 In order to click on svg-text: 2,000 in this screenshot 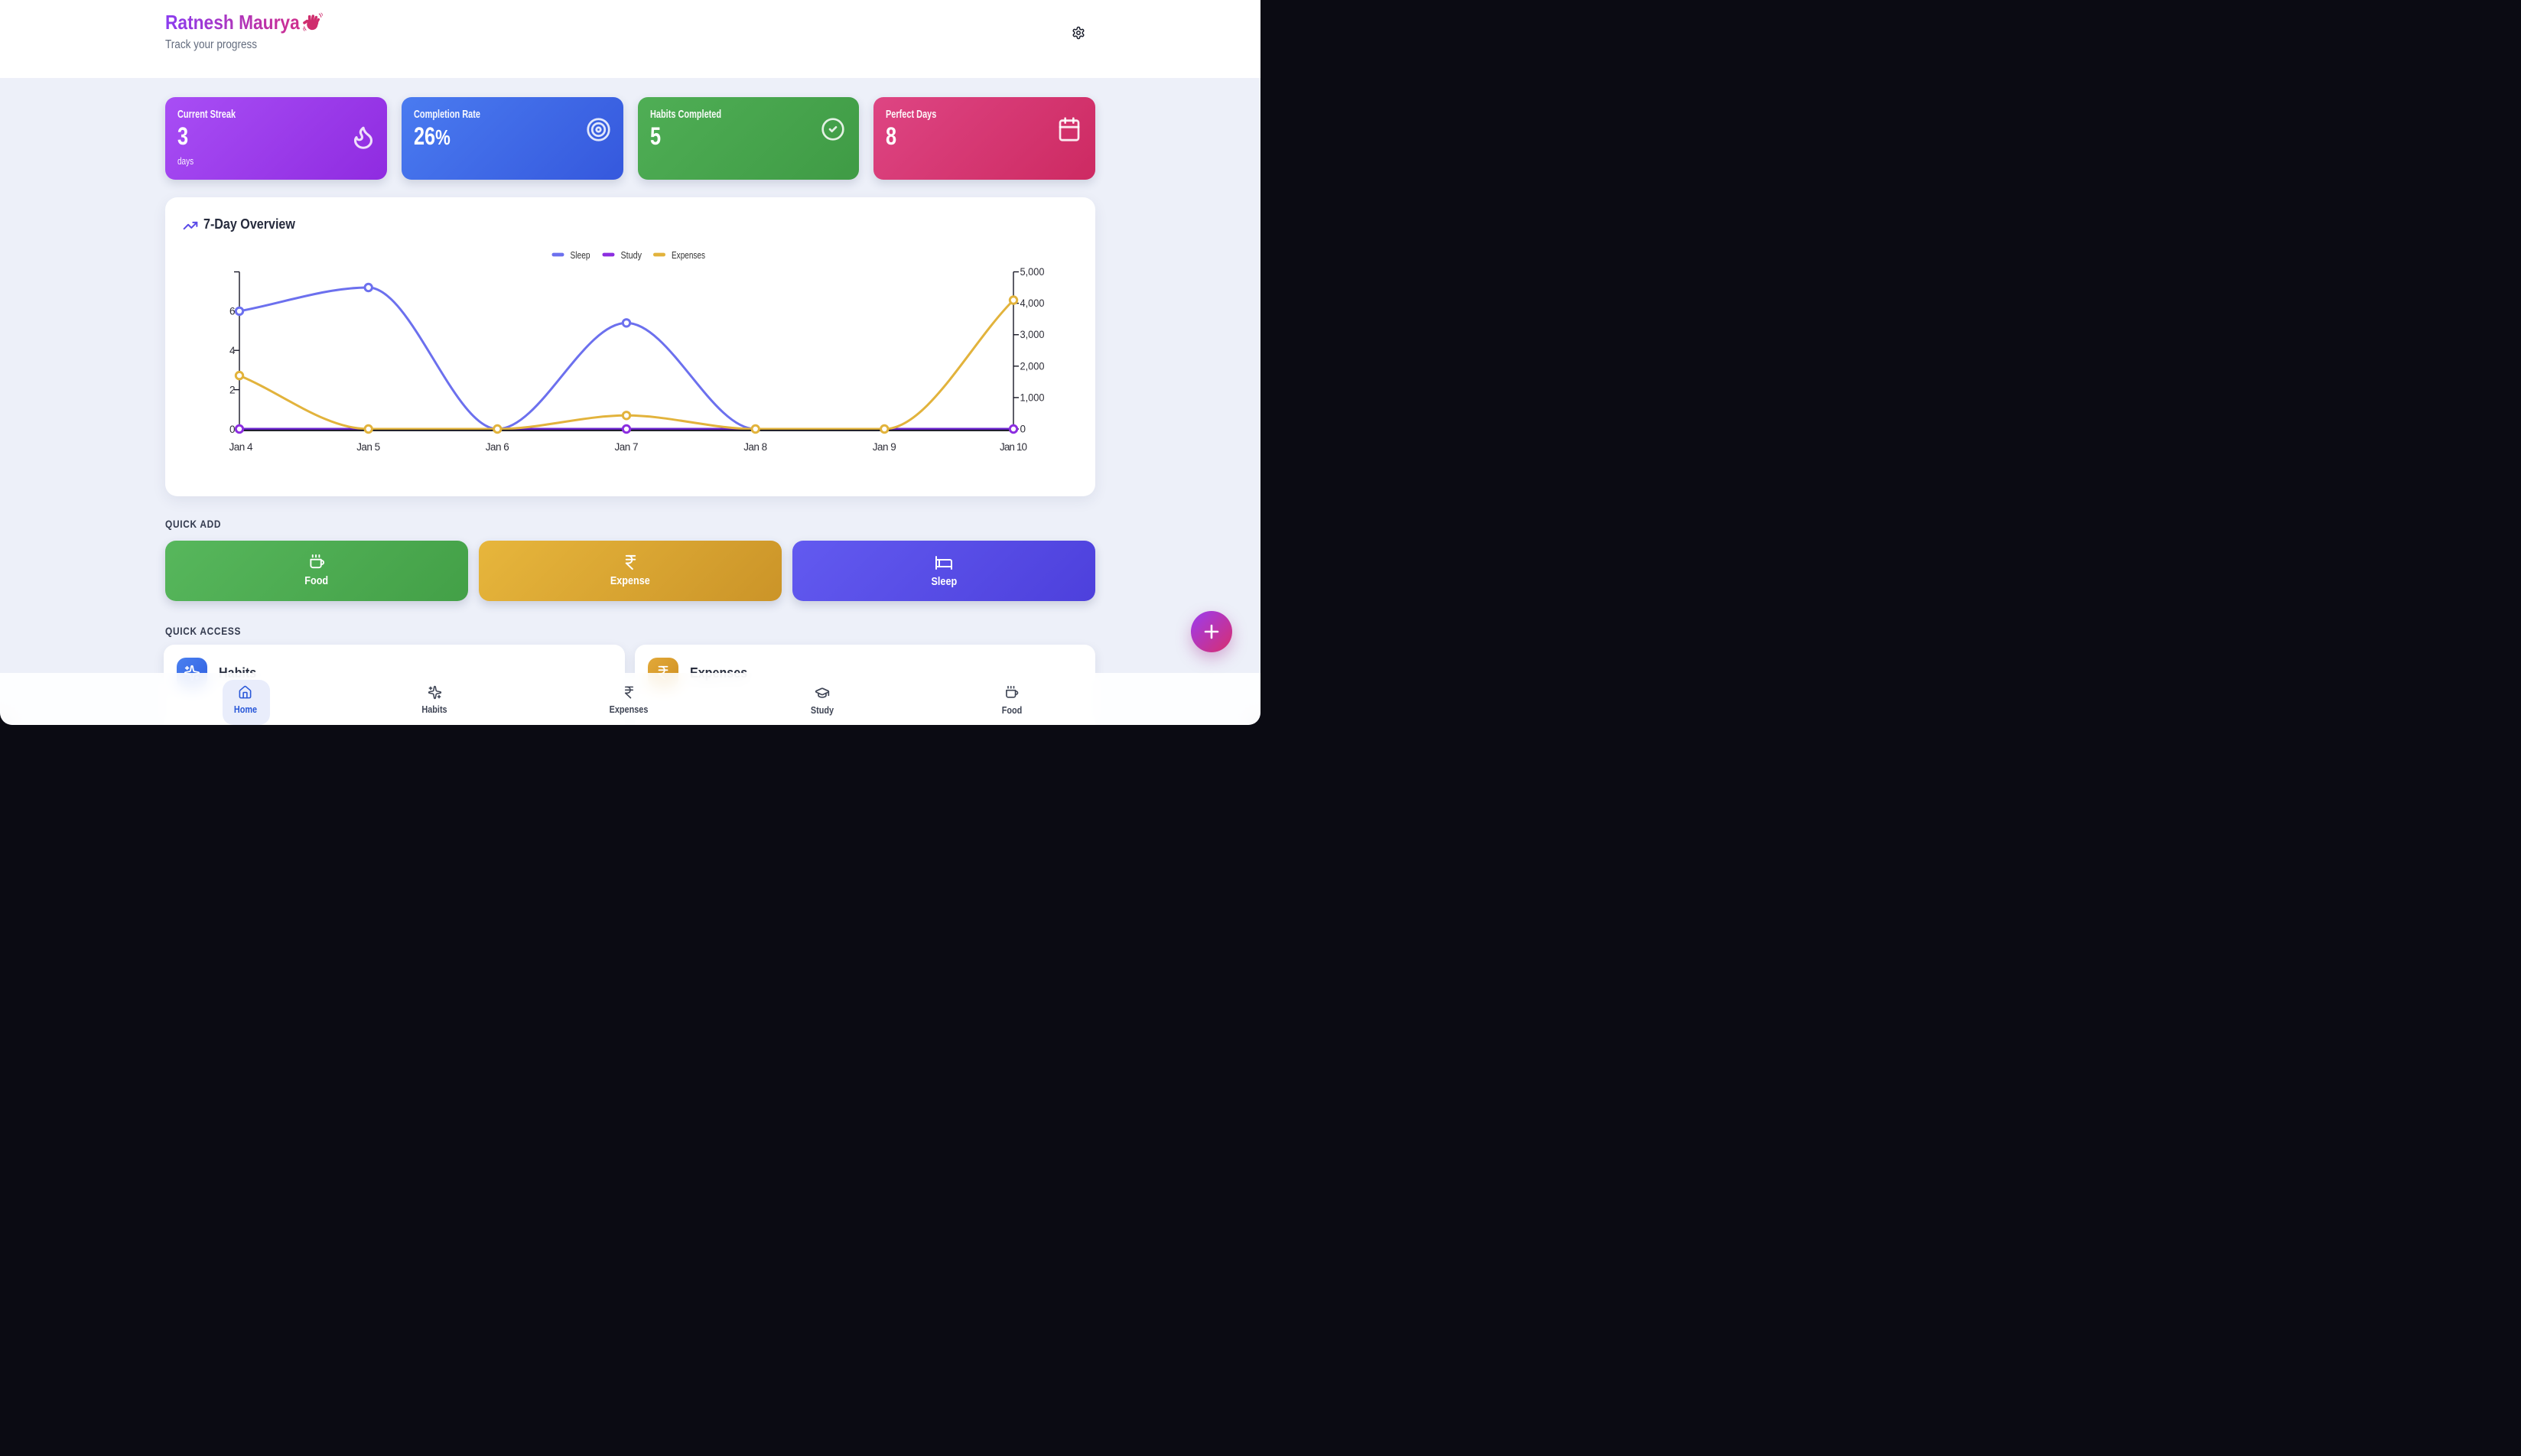, I will do `click(1032, 366)`.